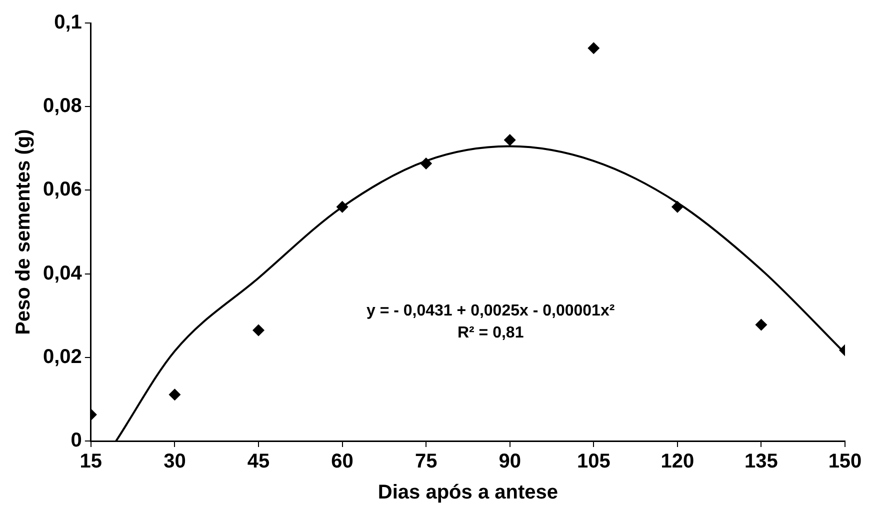 The image size is (878, 517). Describe the element at coordinates (677, 461) in the screenshot. I see `x-tick-label: 120` at that location.